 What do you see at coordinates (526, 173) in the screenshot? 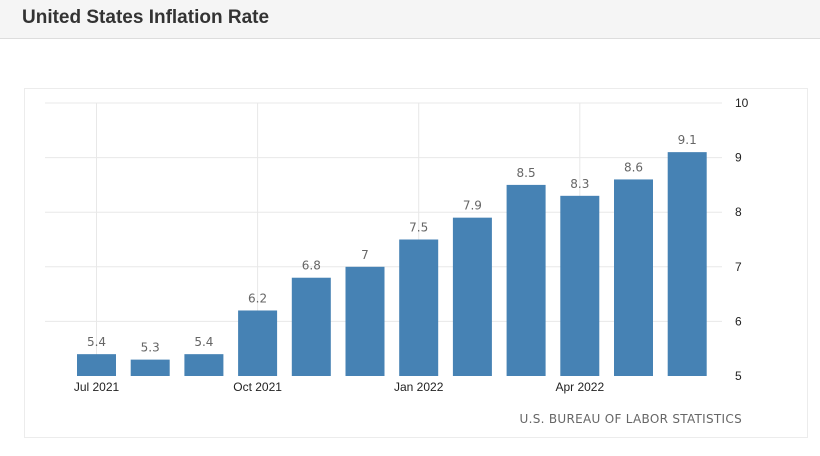
I see `data-label: 8.5` at bounding box center [526, 173].